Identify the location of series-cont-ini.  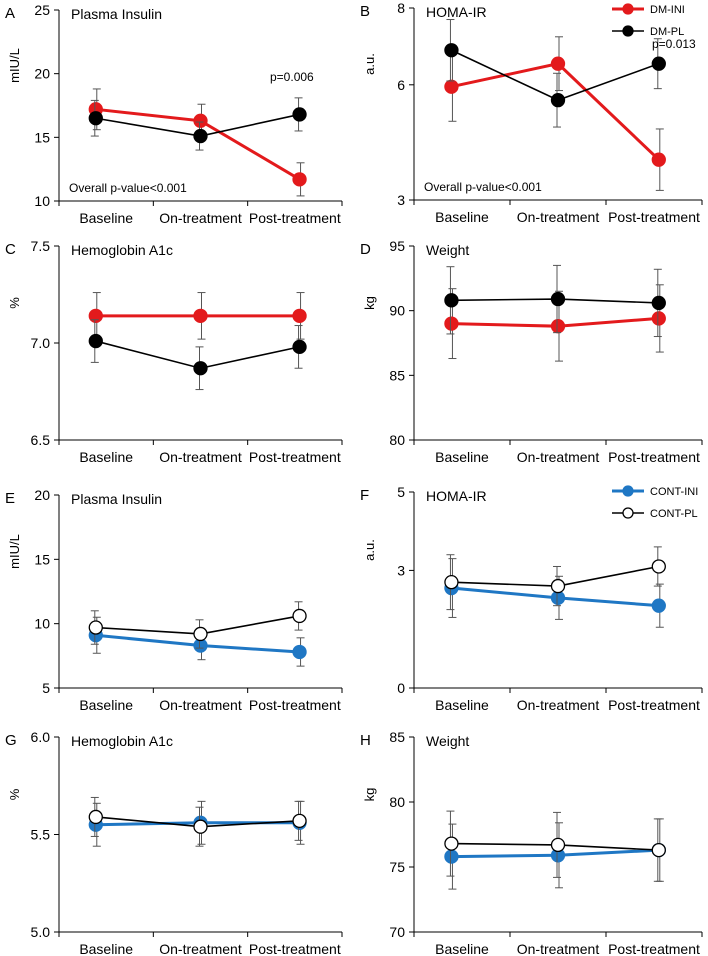
(555, 854).